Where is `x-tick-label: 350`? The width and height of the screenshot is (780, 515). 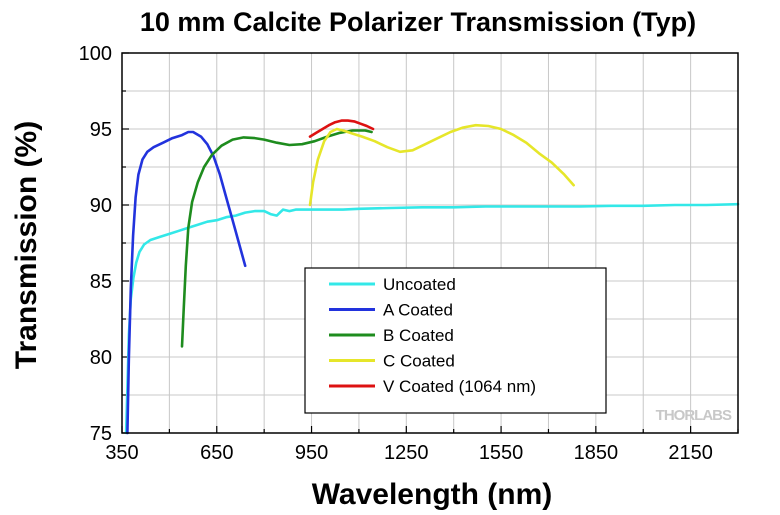 x-tick-label: 350 is located at coordinates (121, 453).